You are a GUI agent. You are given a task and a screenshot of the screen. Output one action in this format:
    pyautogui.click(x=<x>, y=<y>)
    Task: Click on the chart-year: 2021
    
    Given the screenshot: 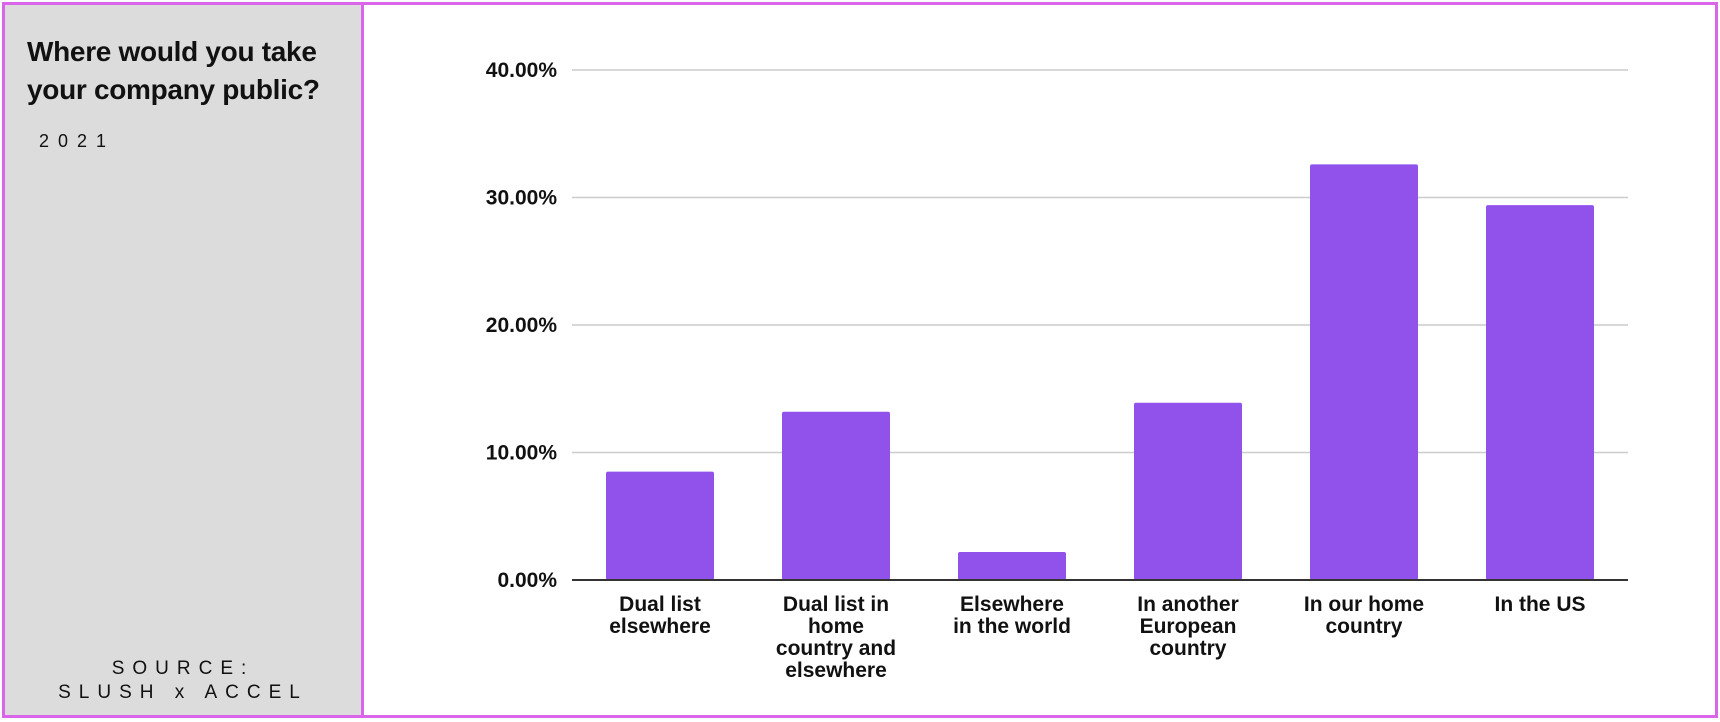 What is the action you would take?
    pyautogui.click(x=77, y=141)
    